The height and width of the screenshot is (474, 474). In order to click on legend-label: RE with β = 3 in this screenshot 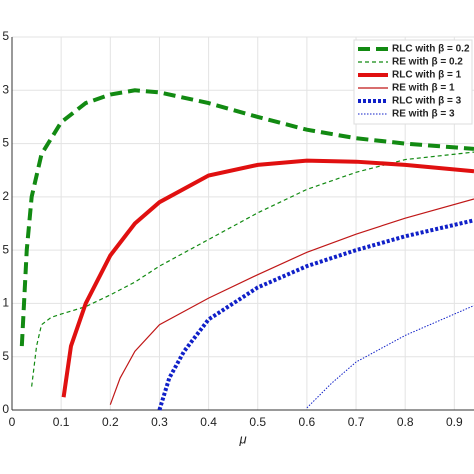, I will do `click(423, 114)`.